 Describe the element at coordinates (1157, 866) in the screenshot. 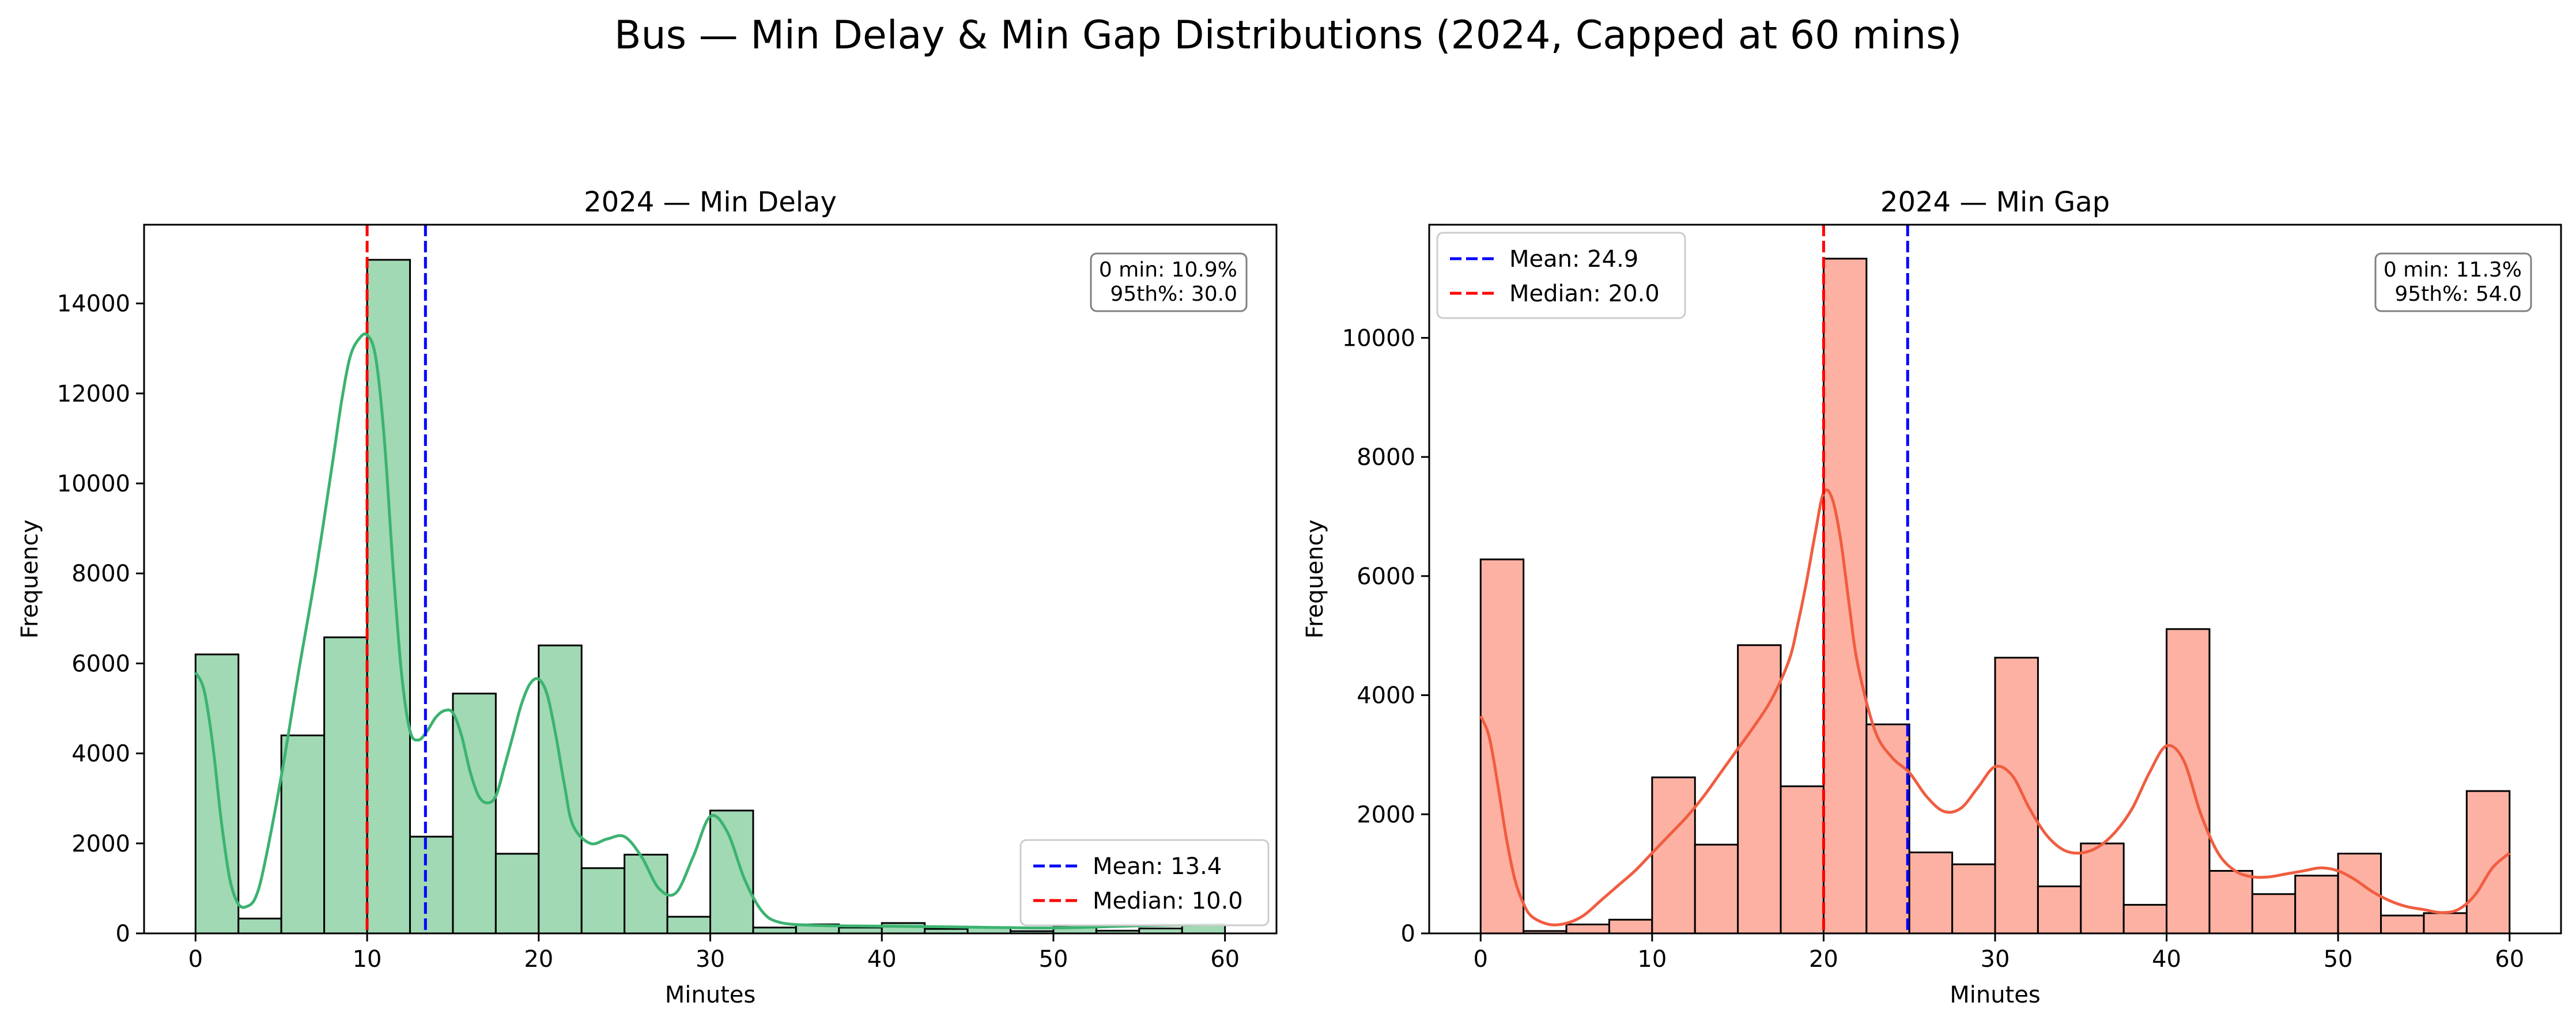

I see `legend-mean-label: Mean: 13.4` at that location.